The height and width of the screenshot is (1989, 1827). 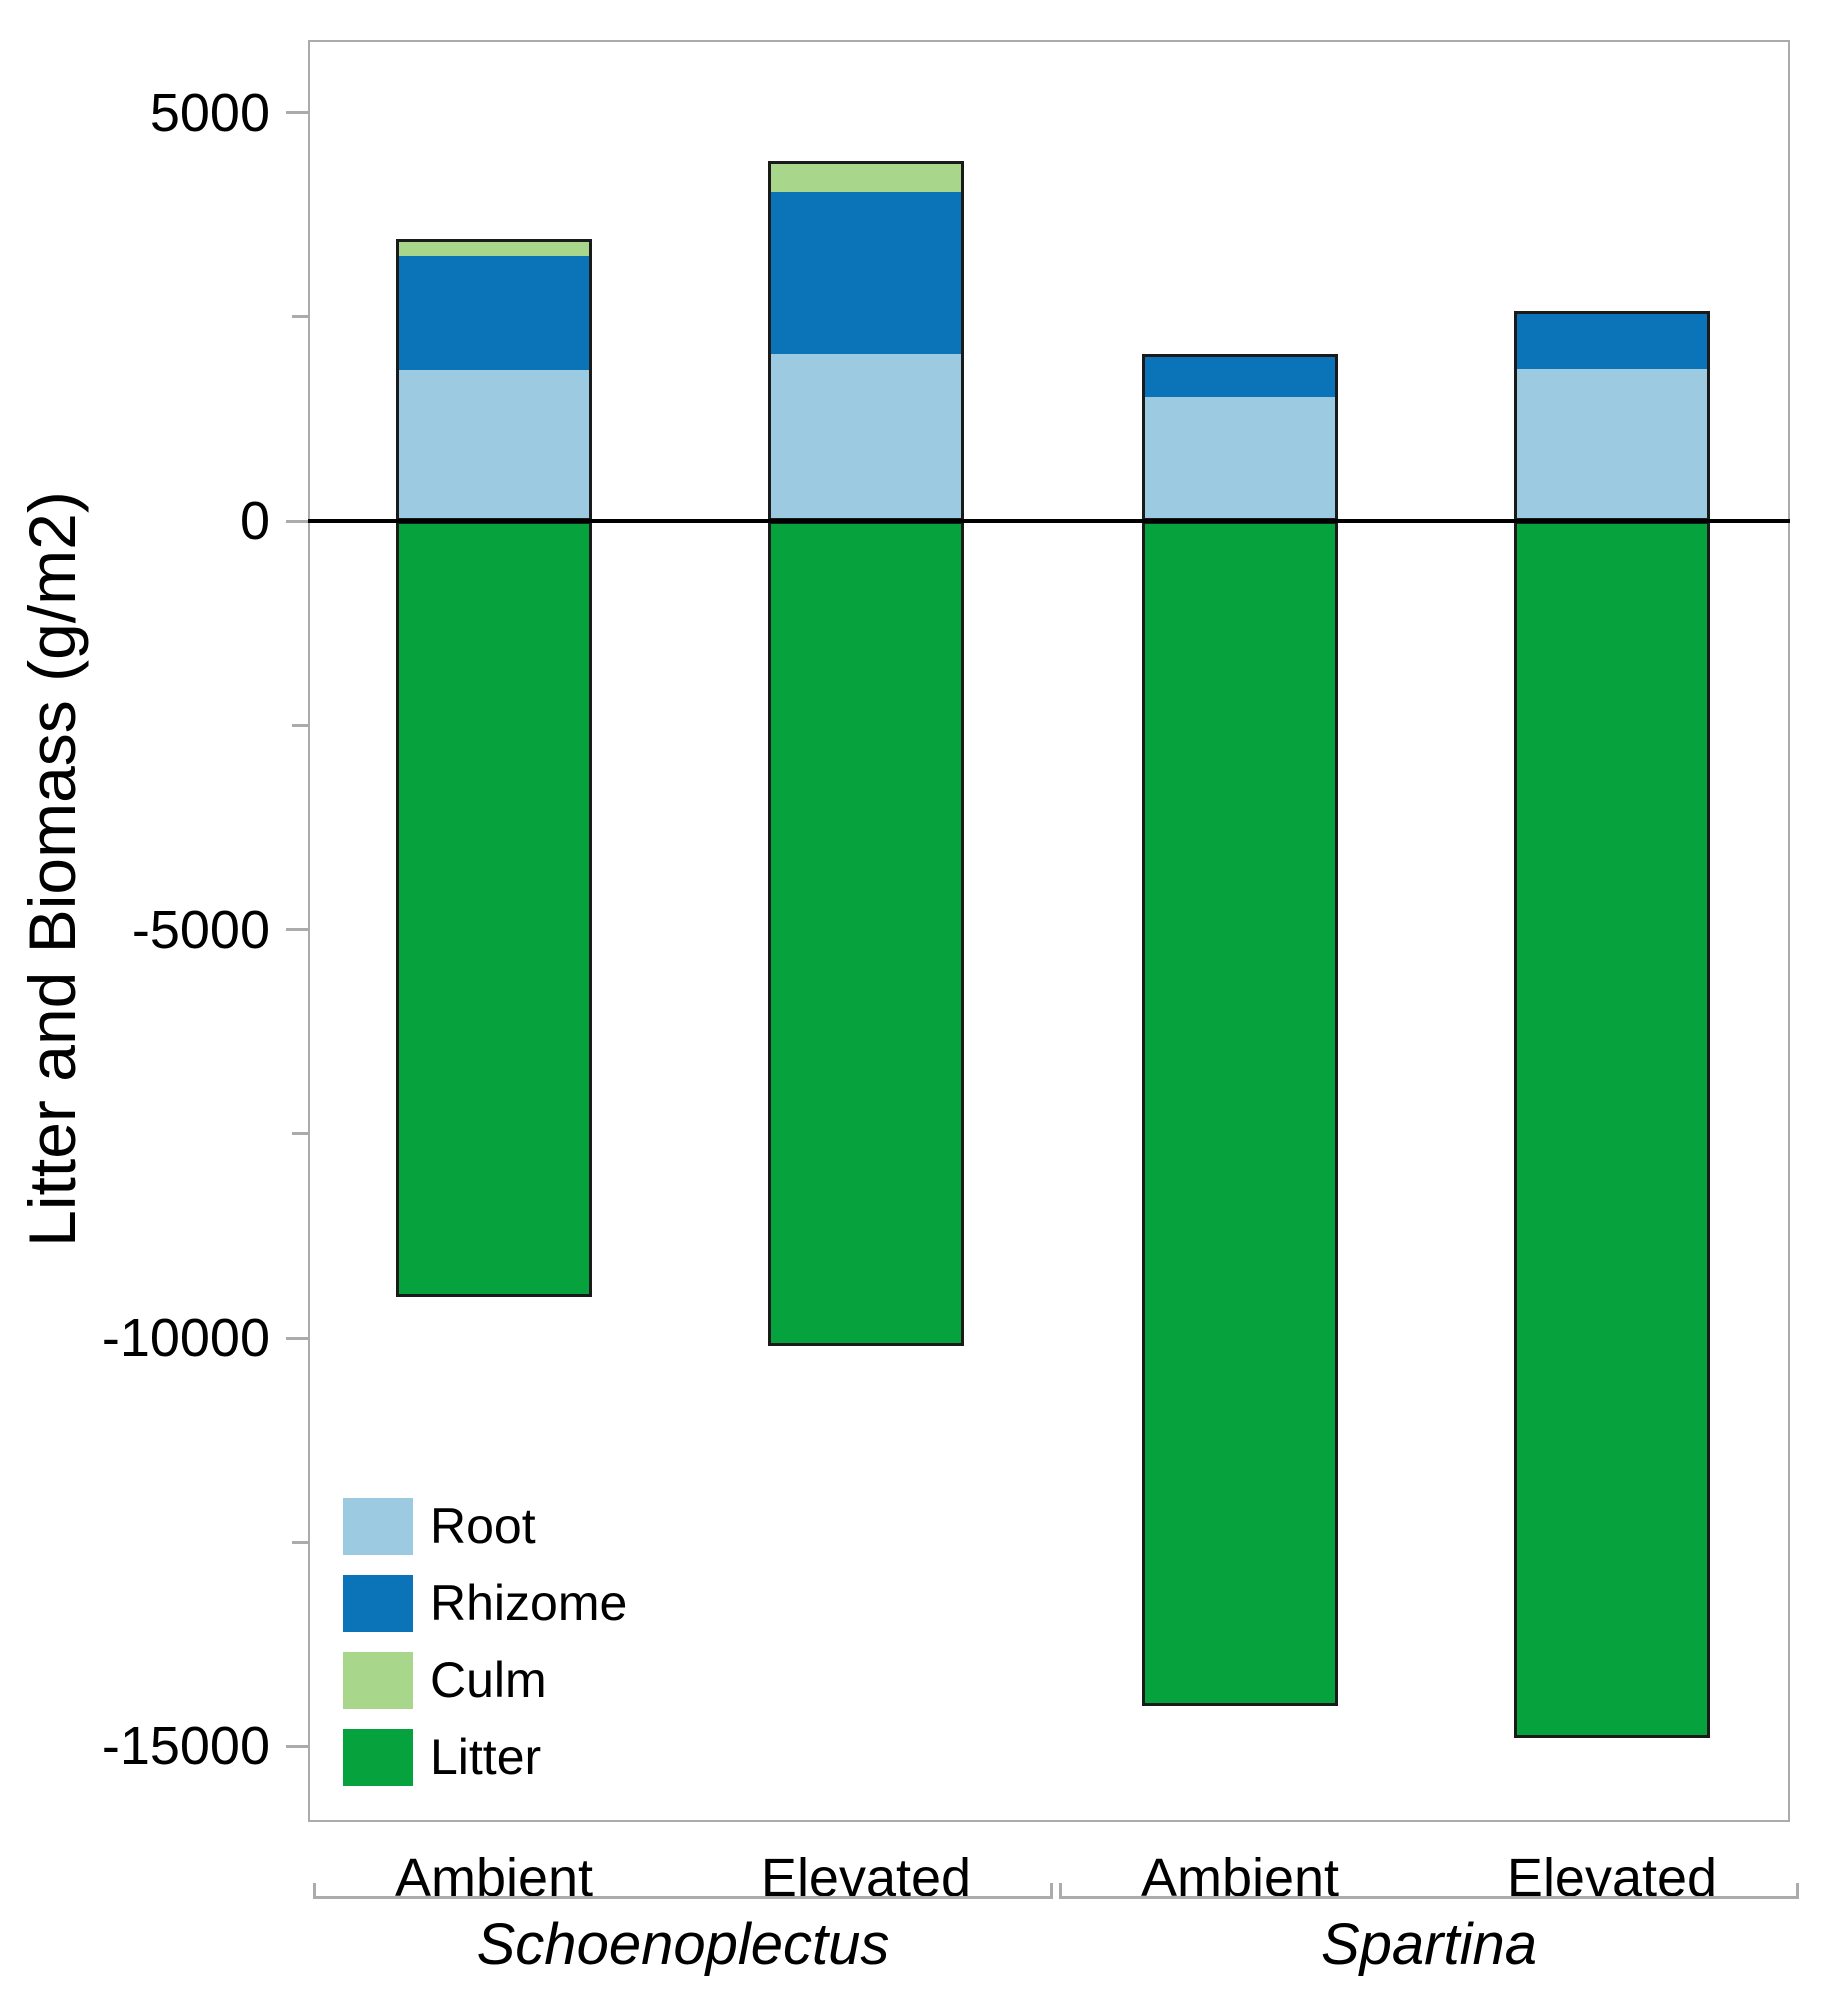 I want to click on legend-label-rhizome: Rhizome, so click(x=529, y=1603).